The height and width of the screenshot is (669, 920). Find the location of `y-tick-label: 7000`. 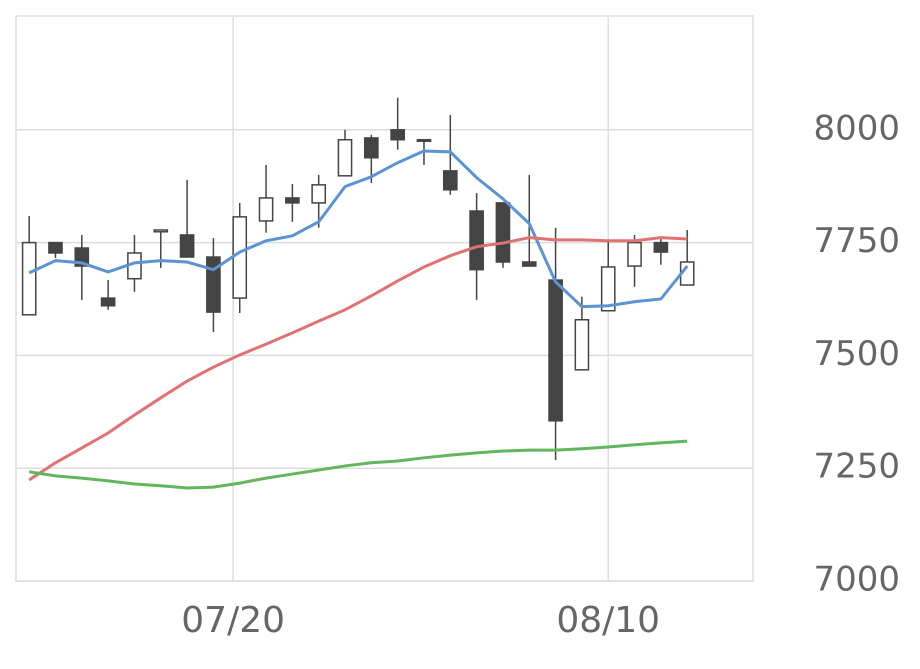

y-tick-label: 7000 is located at coordinates (856, 580).